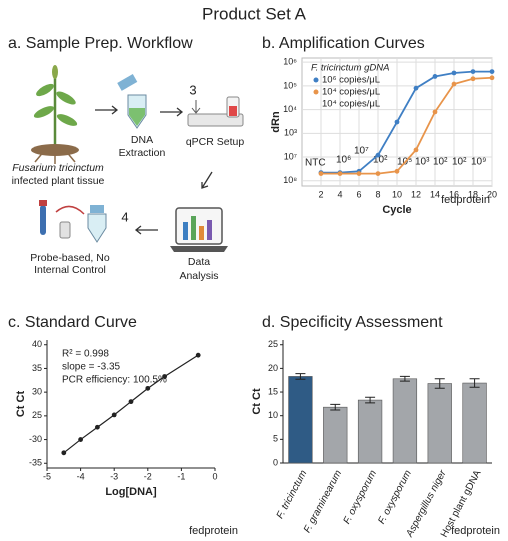 Image resolution: width=508 pixels, height=541 pixels. Describe the element at coordinates (181, 476) in the screenshot. I see `x-tick-label: -1` at that location.